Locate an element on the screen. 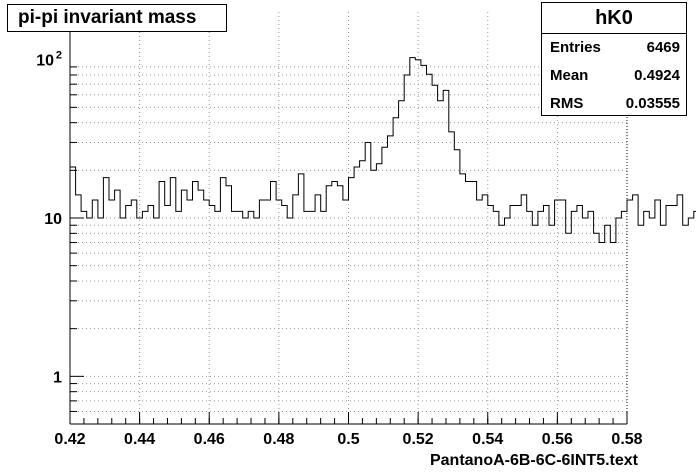 This screenshot has height=472, width=696. y-tick-label: 1 is located at coordinates (57, 377).